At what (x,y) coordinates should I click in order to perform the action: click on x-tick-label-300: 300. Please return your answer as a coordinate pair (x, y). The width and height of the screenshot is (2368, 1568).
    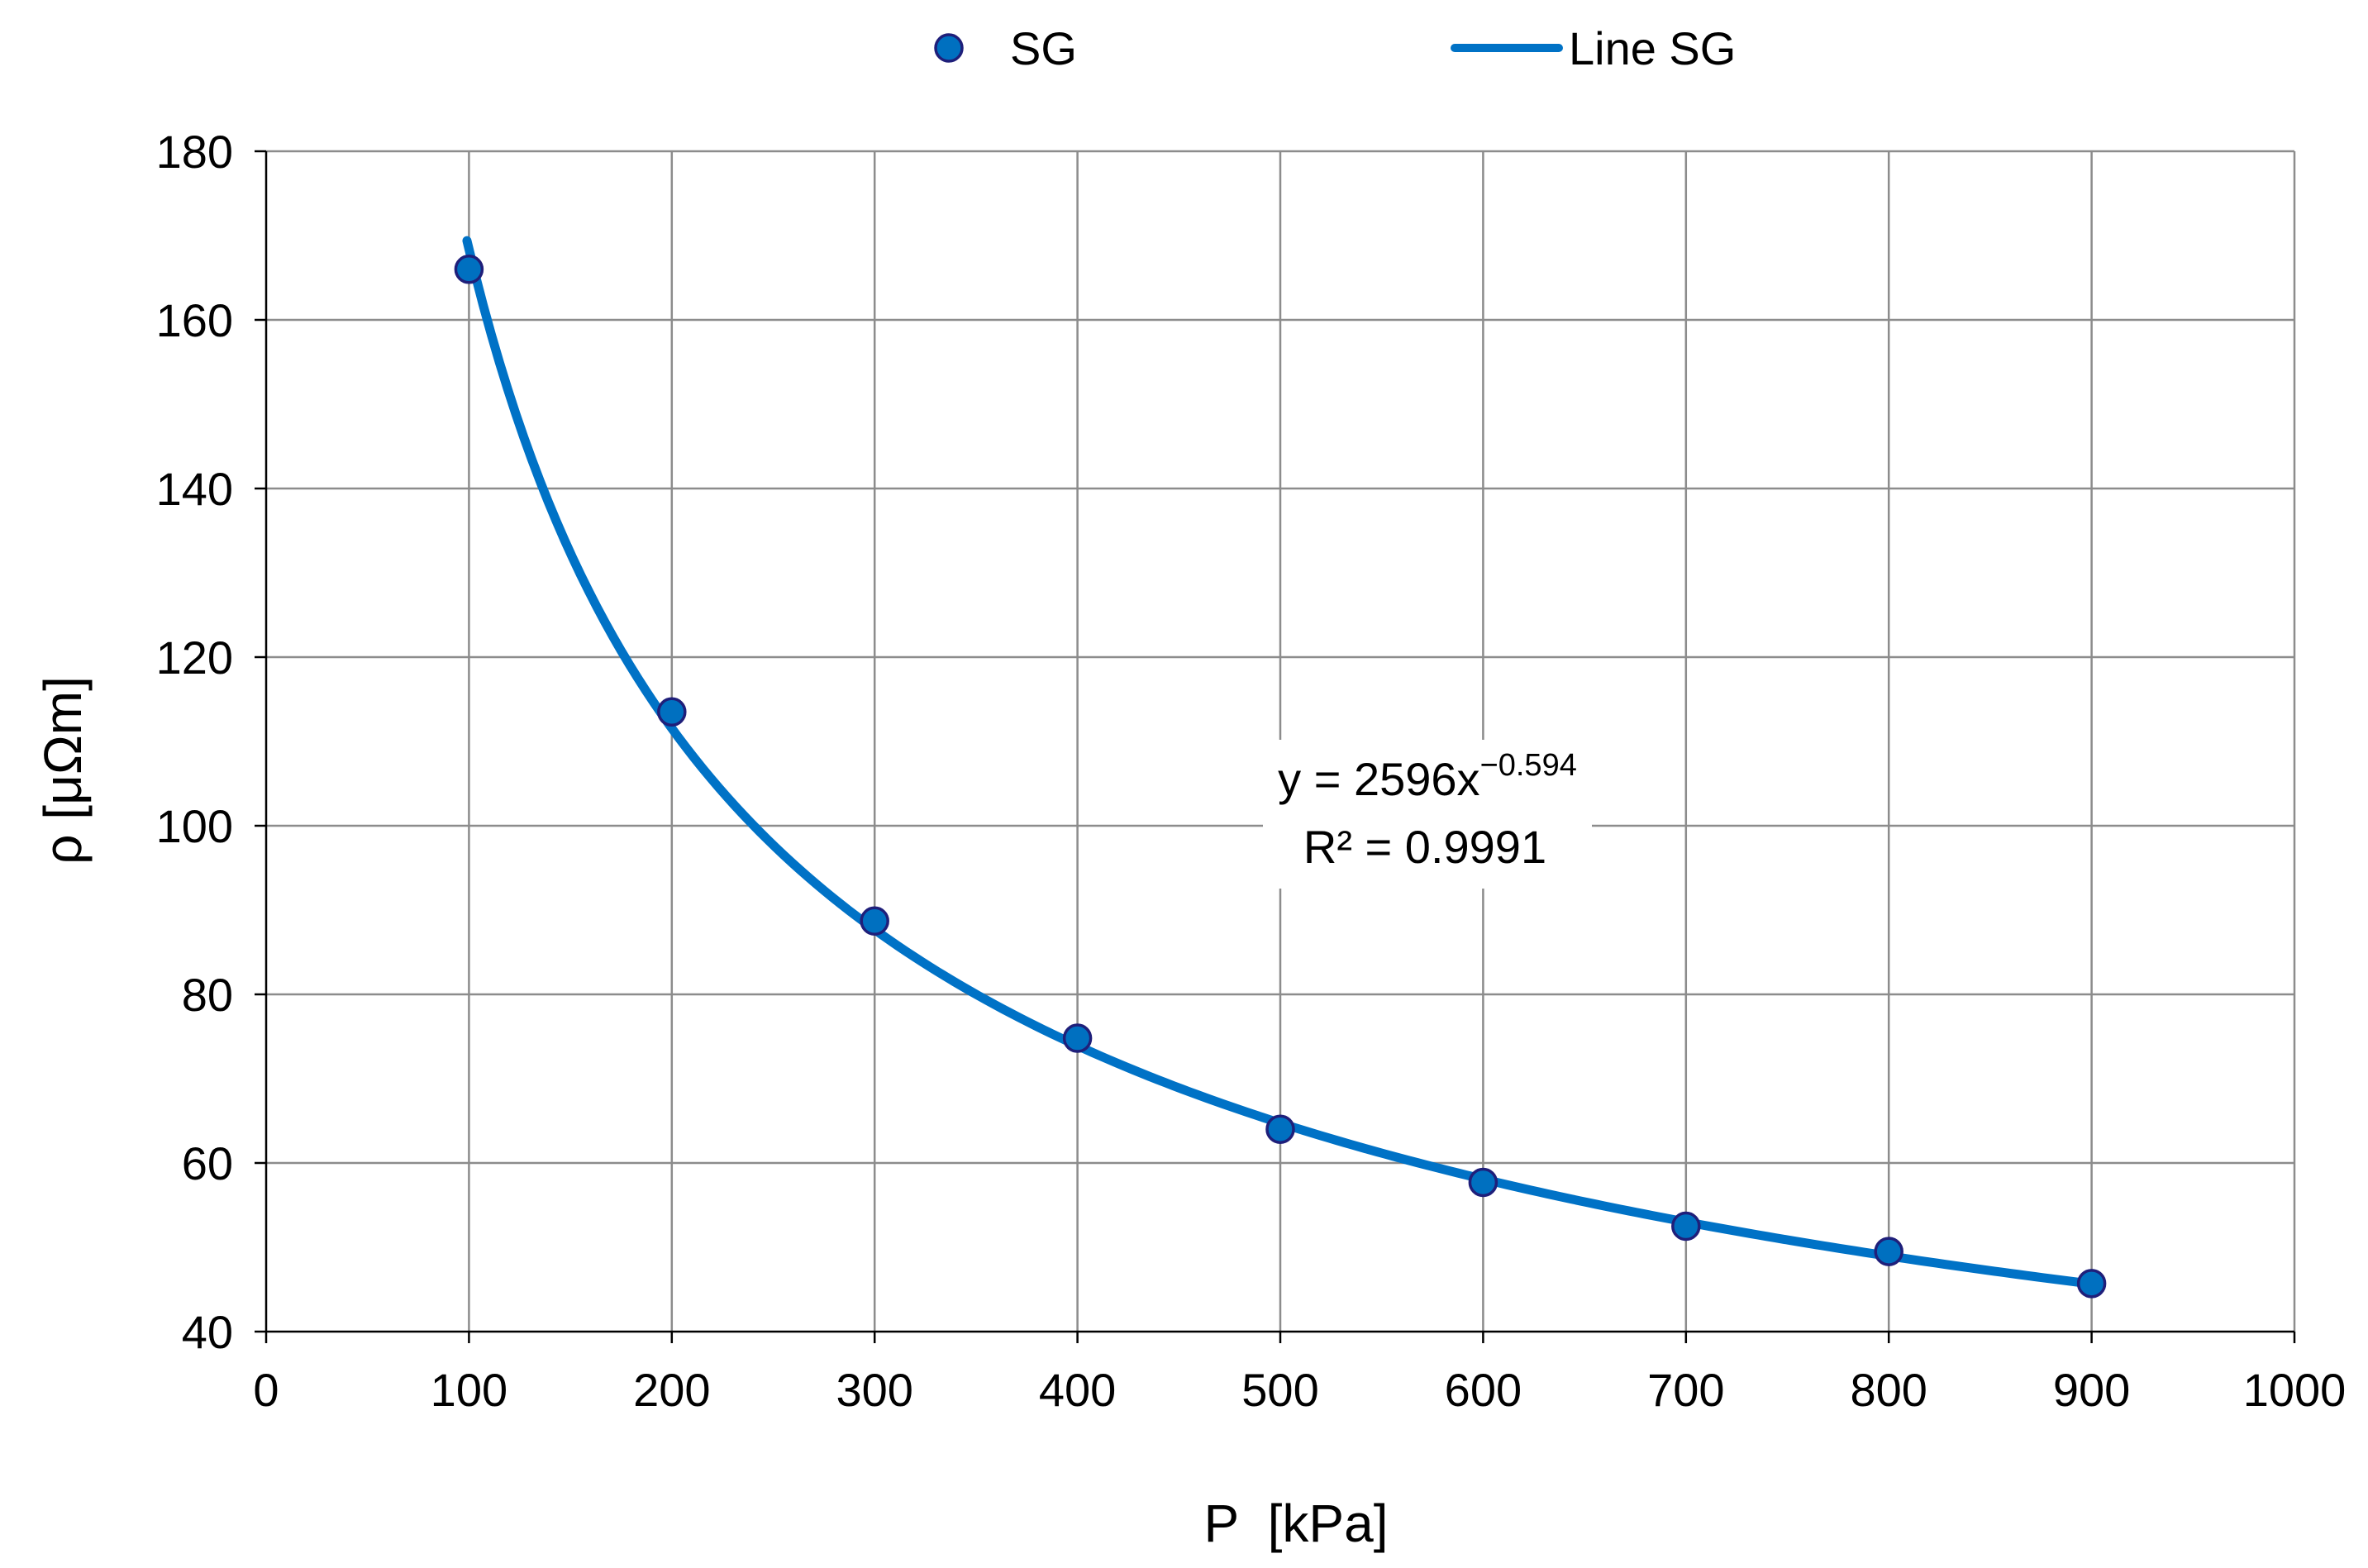
    Looking at the image, I should click on (874, 1390).